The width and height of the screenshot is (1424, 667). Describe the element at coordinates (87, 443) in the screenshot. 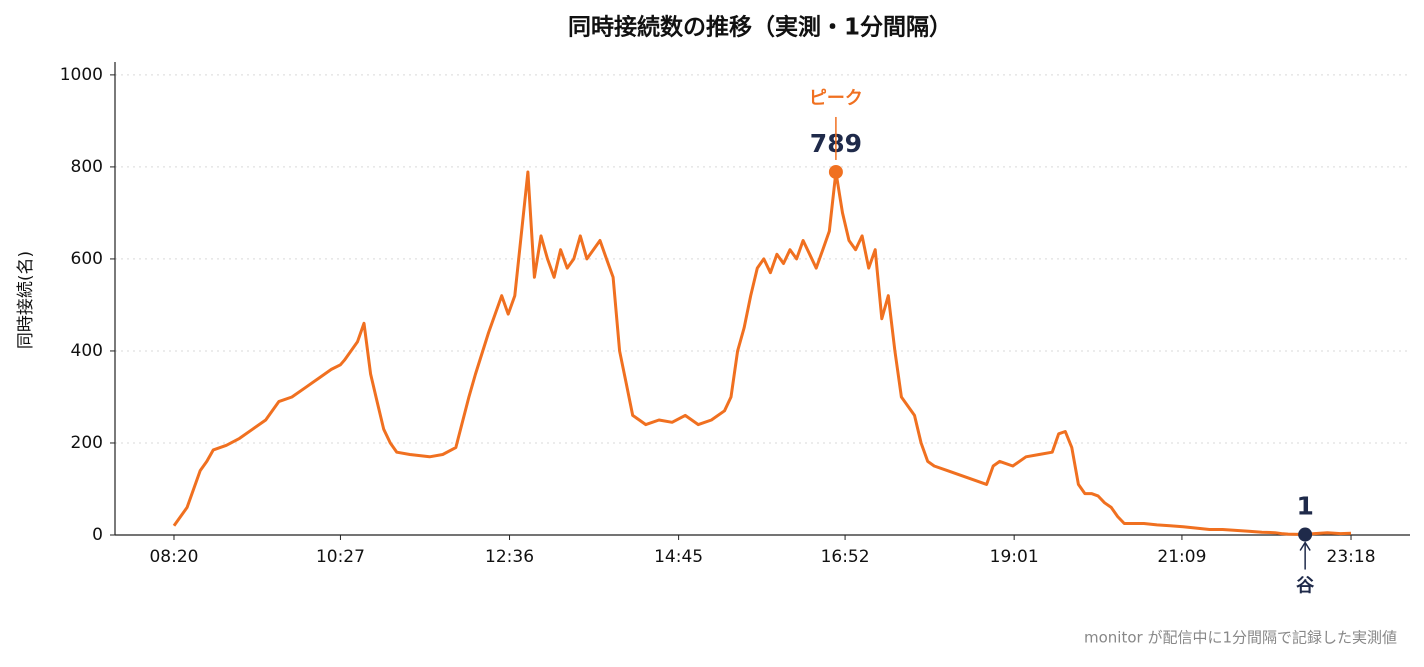

I see `y-tick-label: 200` at that location.